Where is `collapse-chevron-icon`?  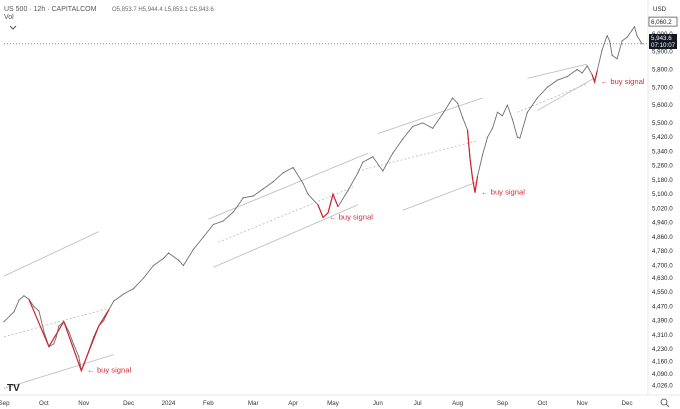
collapse-chevron-icon is located at coordinates (13, 27).